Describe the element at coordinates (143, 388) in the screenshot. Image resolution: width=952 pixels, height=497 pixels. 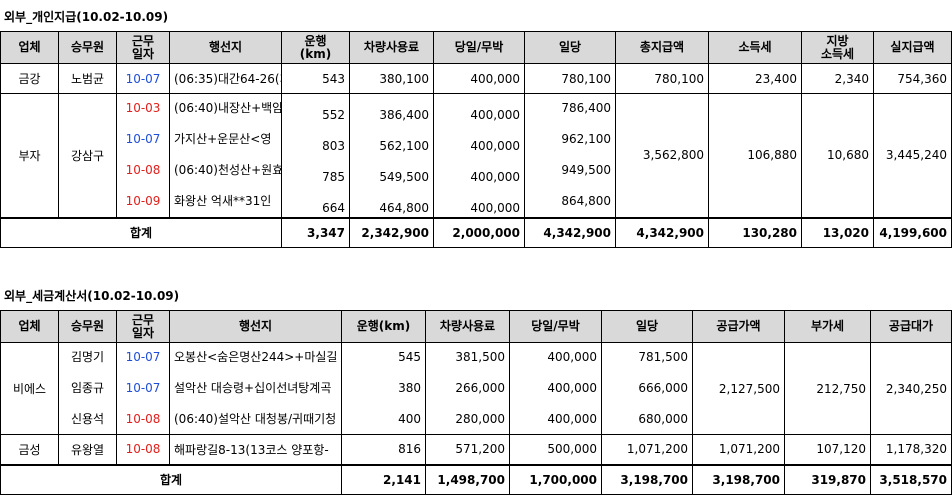
I see `date-cell: 10-07` at that location.